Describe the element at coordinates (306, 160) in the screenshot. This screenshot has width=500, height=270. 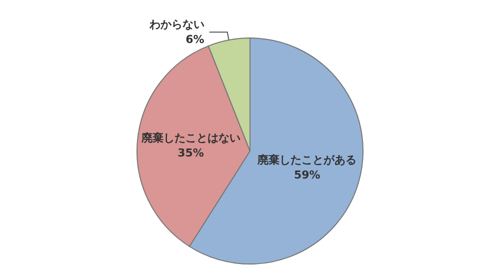
I see `slice-label: 廃棄したことがある` at that location.